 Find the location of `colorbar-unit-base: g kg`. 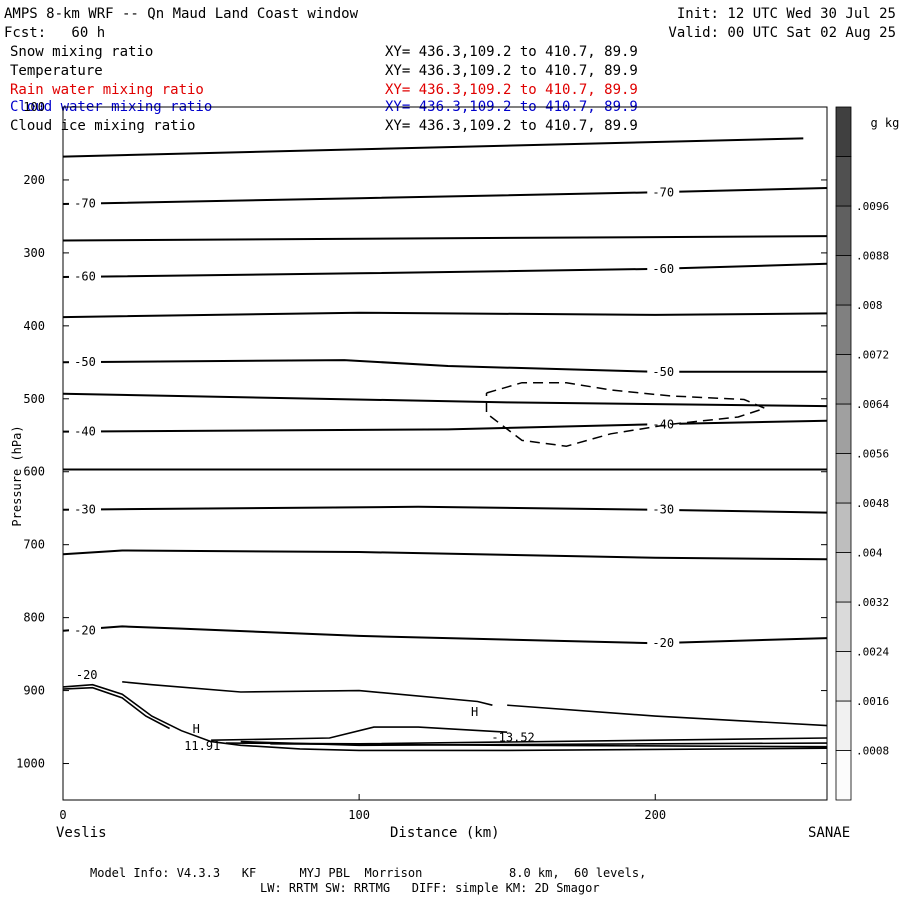

colorbar-unit-base: g kg is located at coordinates (885, 123).